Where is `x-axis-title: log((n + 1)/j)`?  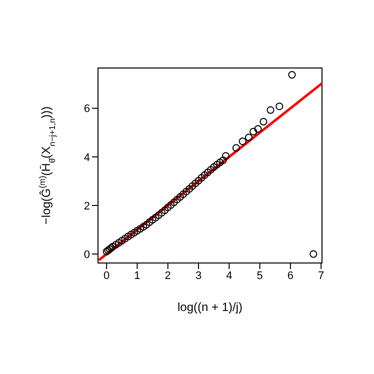 x-axis-title: log((n + 1)/j) is located at coordinates (210, 307).